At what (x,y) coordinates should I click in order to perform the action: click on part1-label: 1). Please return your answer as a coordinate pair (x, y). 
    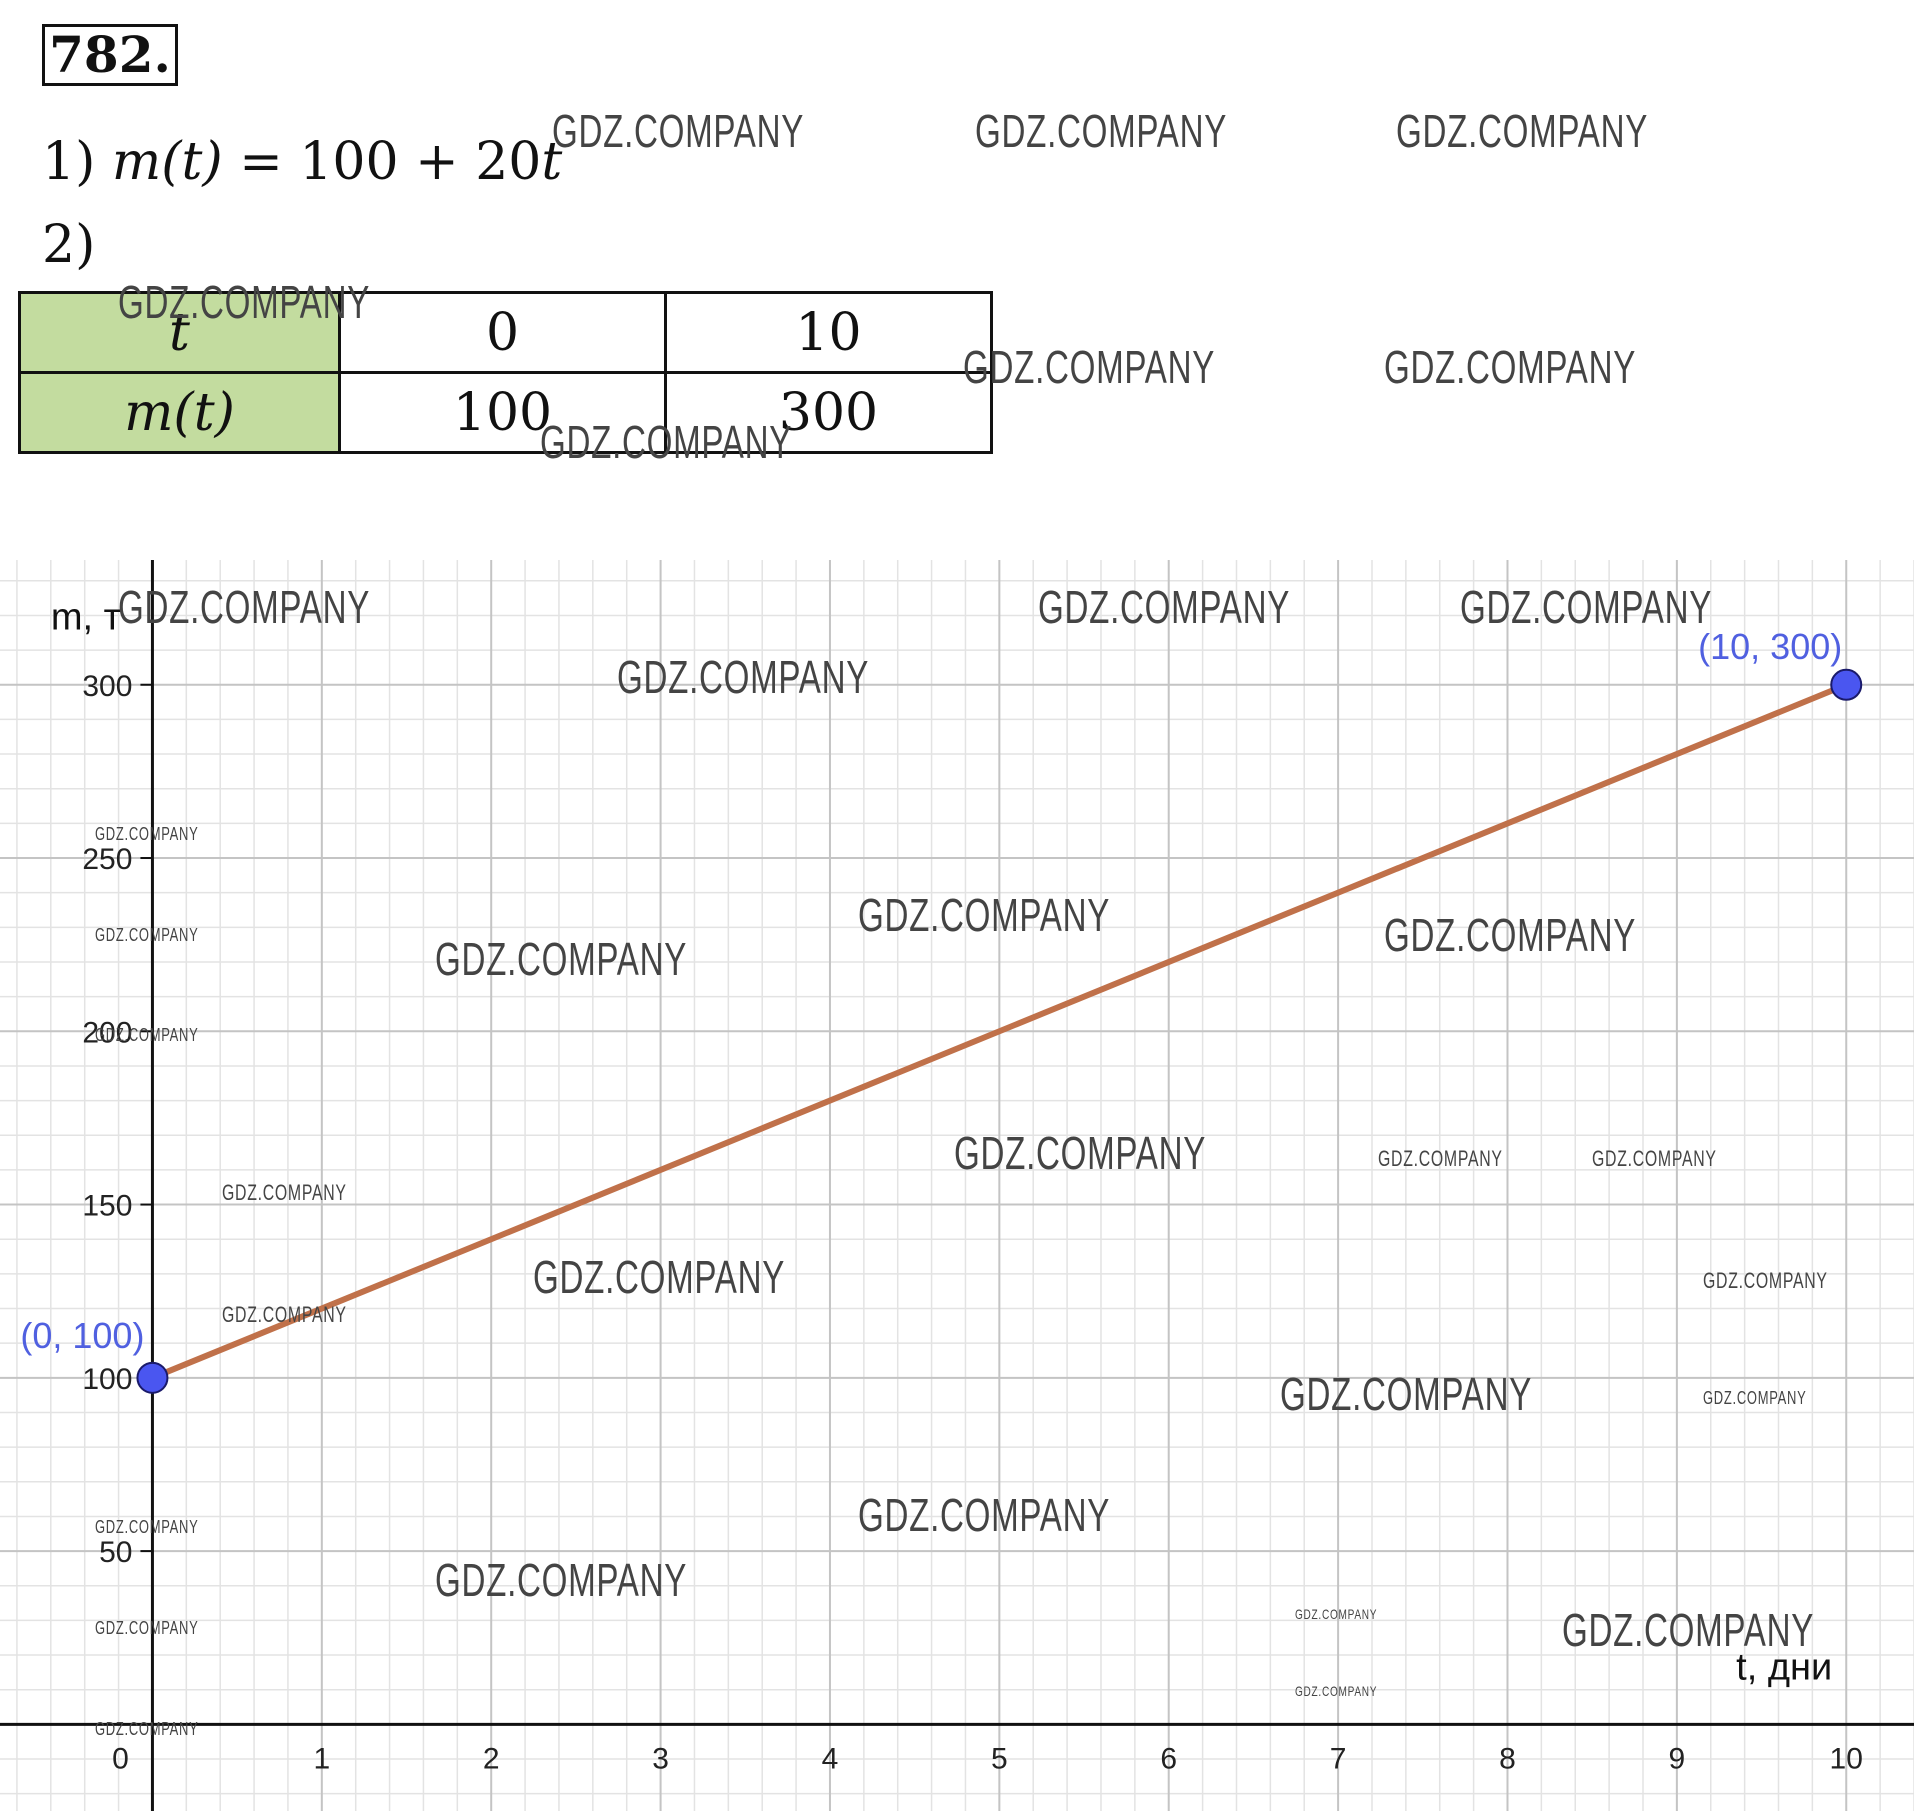
    Looking at the image, I should click on (69, 162).